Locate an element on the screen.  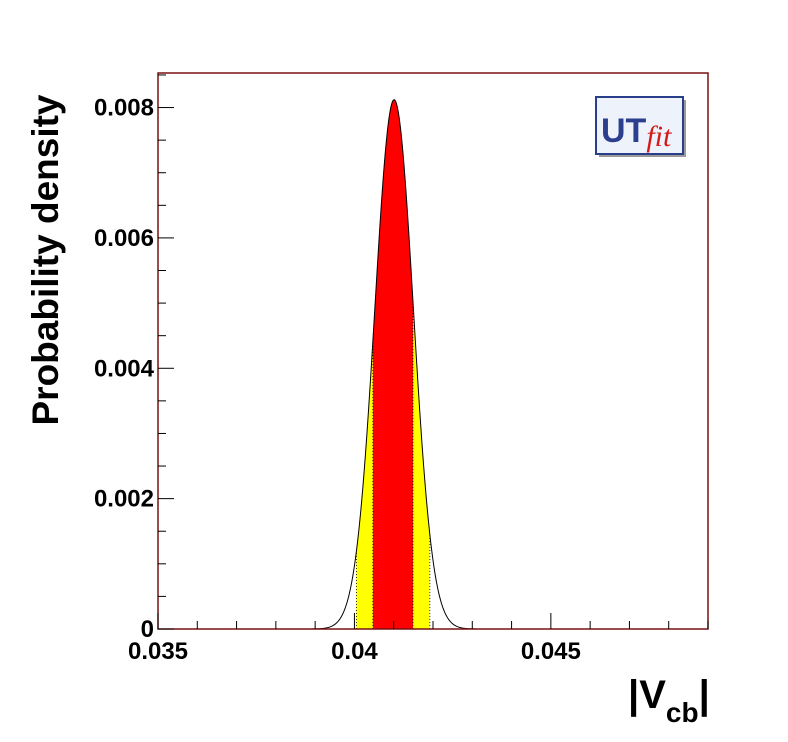
x-axis-title-close: | is located at coordinates (704, 695).